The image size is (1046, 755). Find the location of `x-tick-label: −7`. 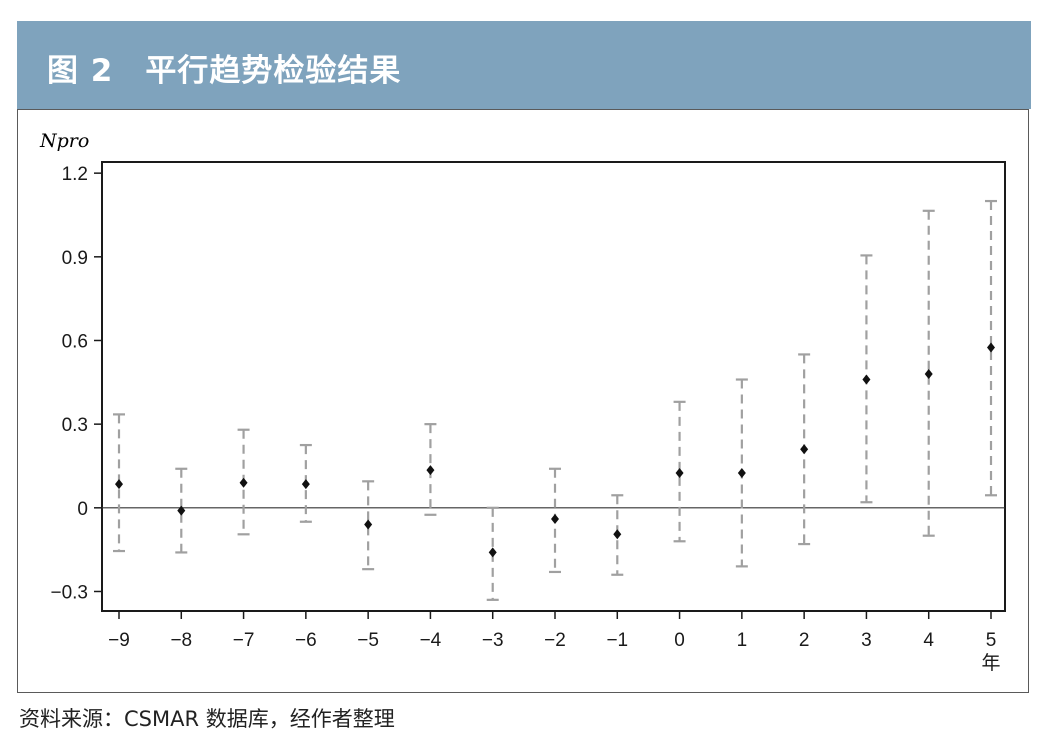

x-tick-label: −7 is located at coordinates (244, 640).